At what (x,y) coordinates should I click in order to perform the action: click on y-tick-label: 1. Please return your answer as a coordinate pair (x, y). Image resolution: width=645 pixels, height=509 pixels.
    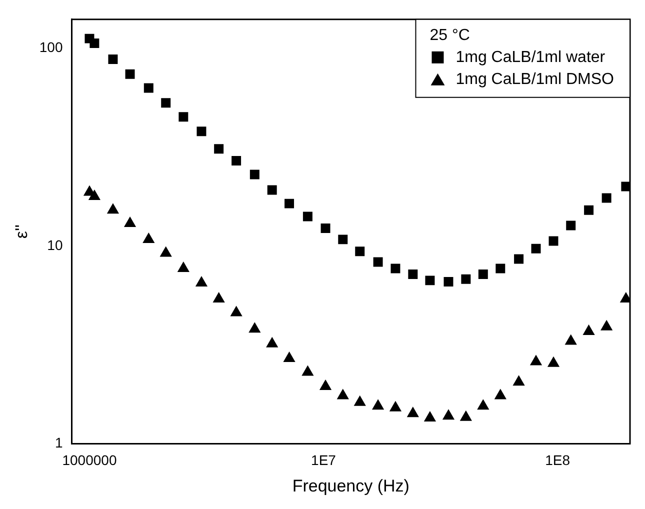
    Looking at the image, I should click on (58, 442).